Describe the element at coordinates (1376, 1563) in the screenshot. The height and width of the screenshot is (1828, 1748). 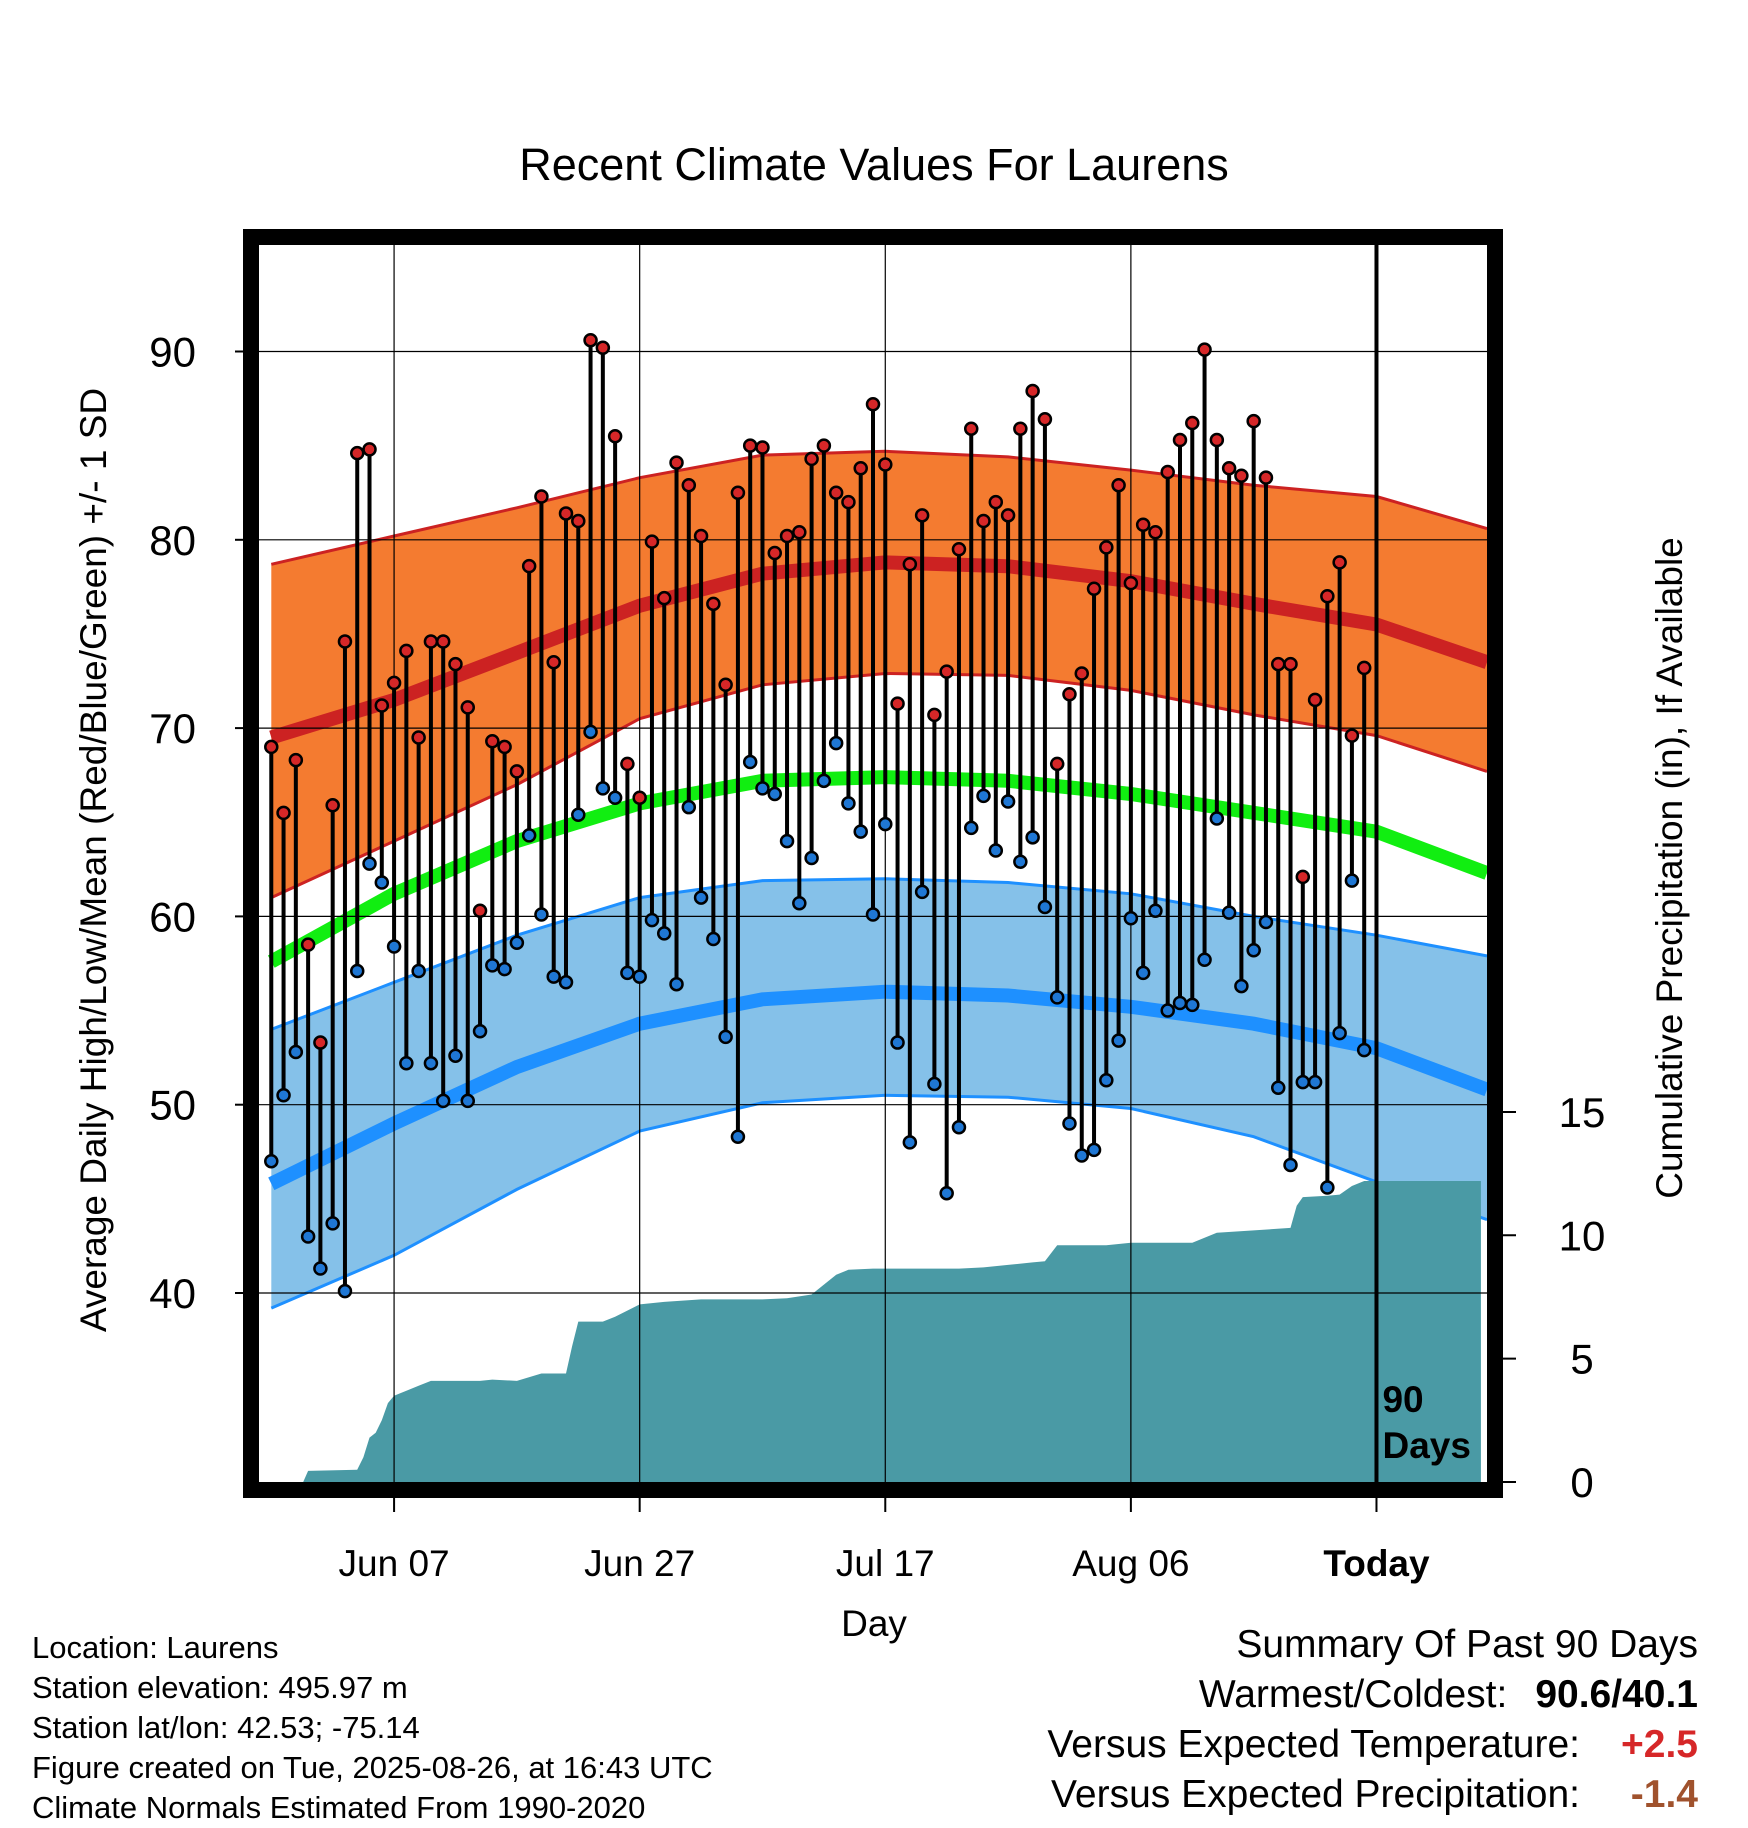
I see `x-tick-label: Today` at that location.